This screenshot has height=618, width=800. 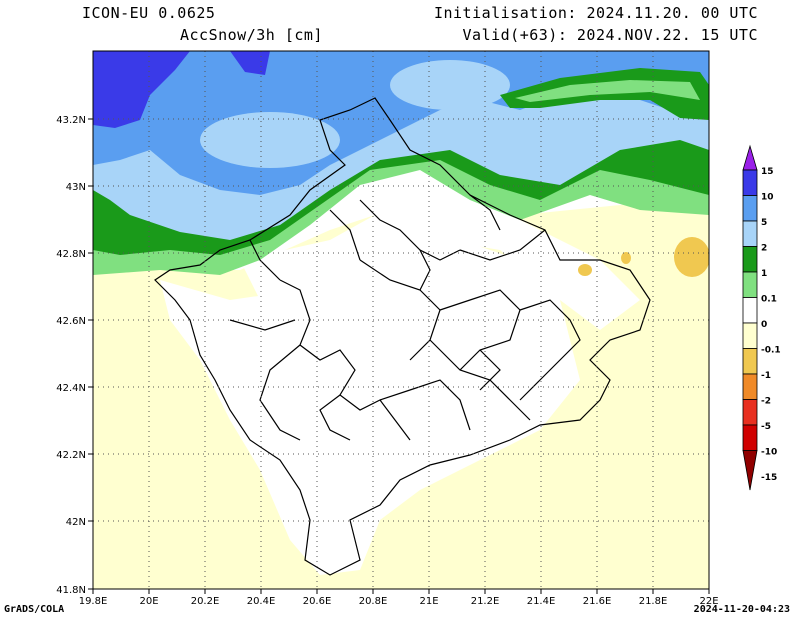 I want to click on lon-label: 20E, so click(x=148, y=601).